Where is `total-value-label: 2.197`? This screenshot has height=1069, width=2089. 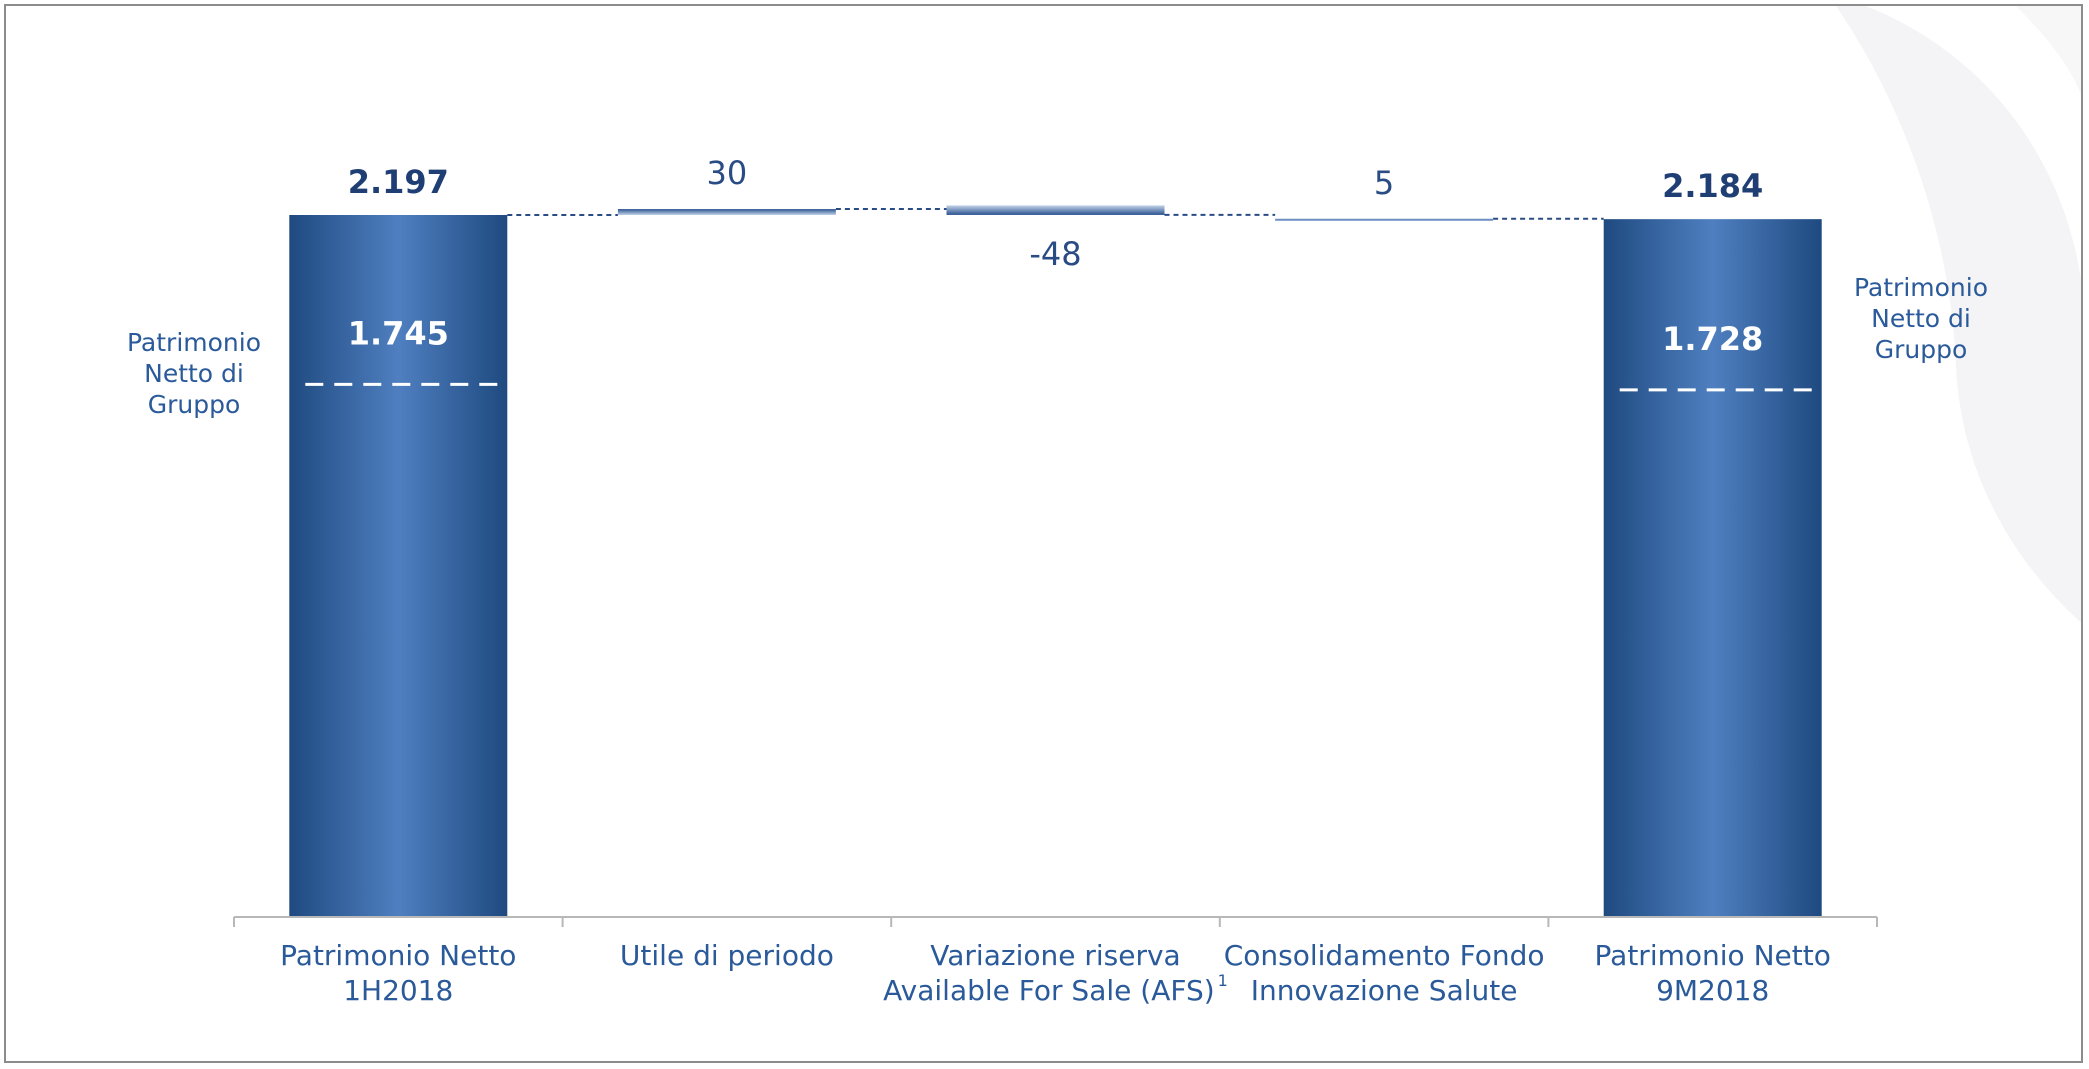 total-value-label: 2.197 is located at coordinates (398, 182).